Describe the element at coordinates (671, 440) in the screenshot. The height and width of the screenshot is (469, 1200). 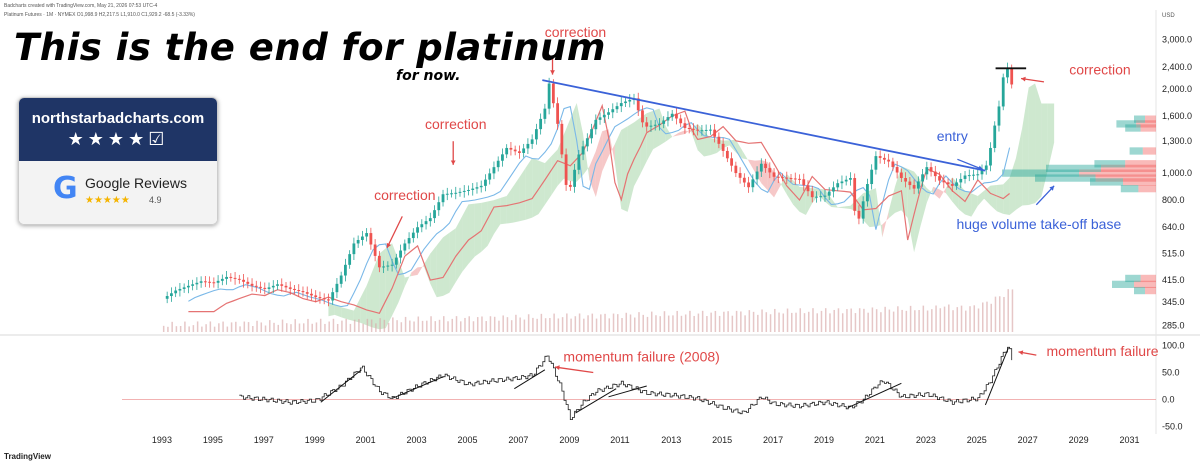
I see `x-tick-label: 2013` at that location.